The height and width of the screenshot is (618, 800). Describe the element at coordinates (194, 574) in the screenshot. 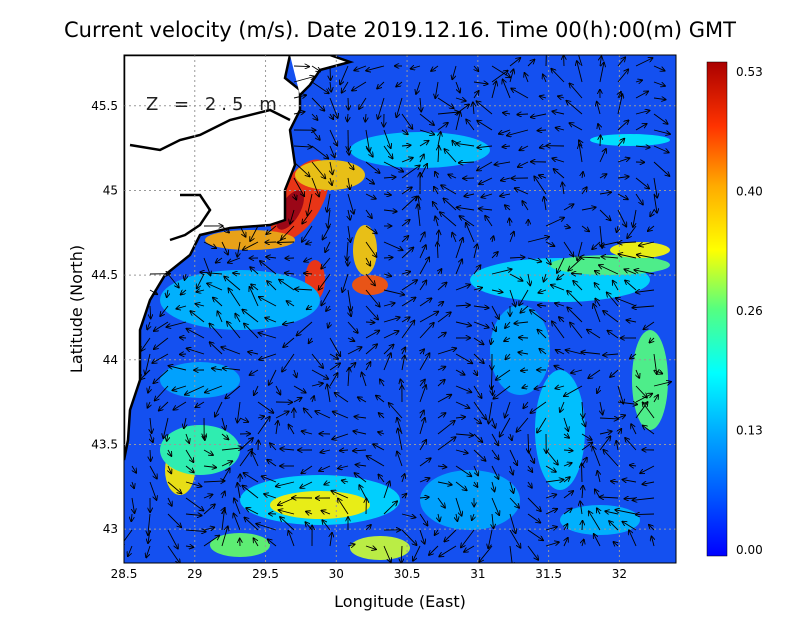

I see `x-tick-label: 29` at that location.